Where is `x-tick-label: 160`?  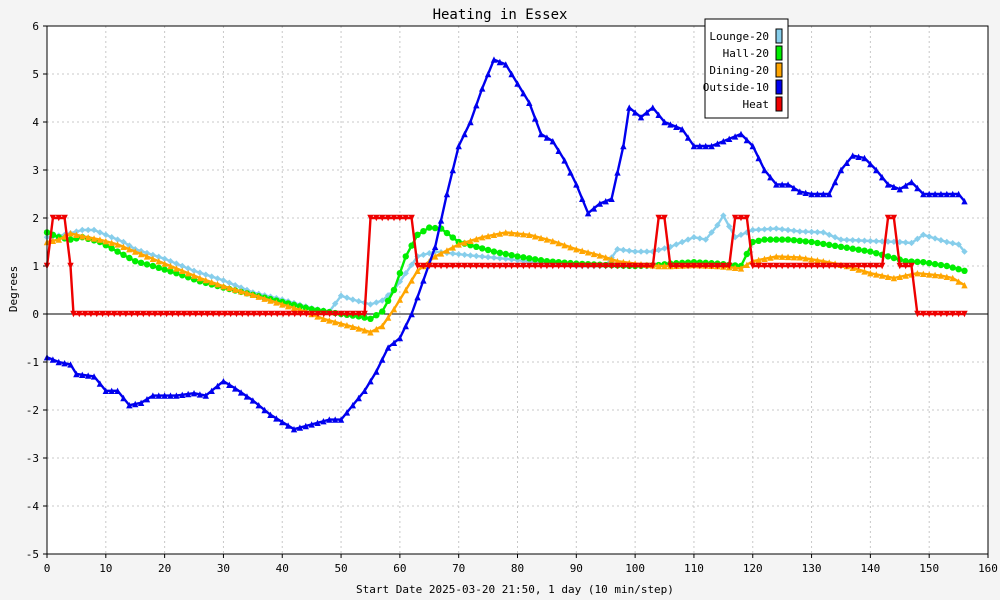
x-tick-label: 160 is located at coordinates (988, 568).